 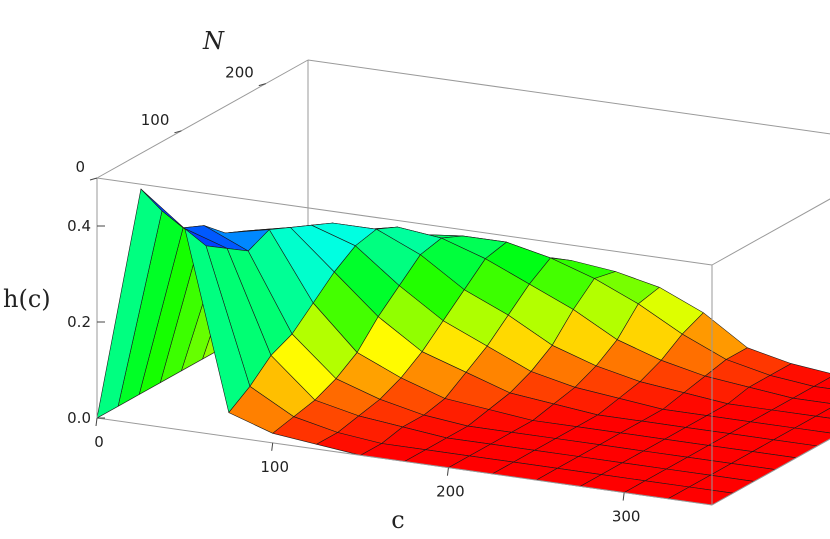 What do you see at coordinates (397, 520) in the screenshot?
I see `x-axis-label: c` at bounding box center [397, 520].